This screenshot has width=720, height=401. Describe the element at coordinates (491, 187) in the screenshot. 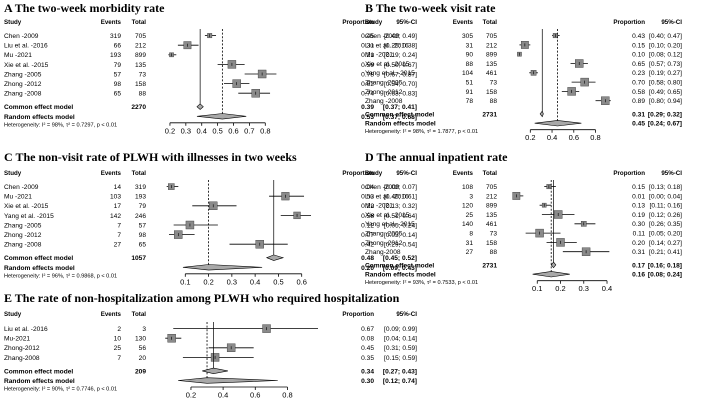

I see `study-total: 705` at that location.